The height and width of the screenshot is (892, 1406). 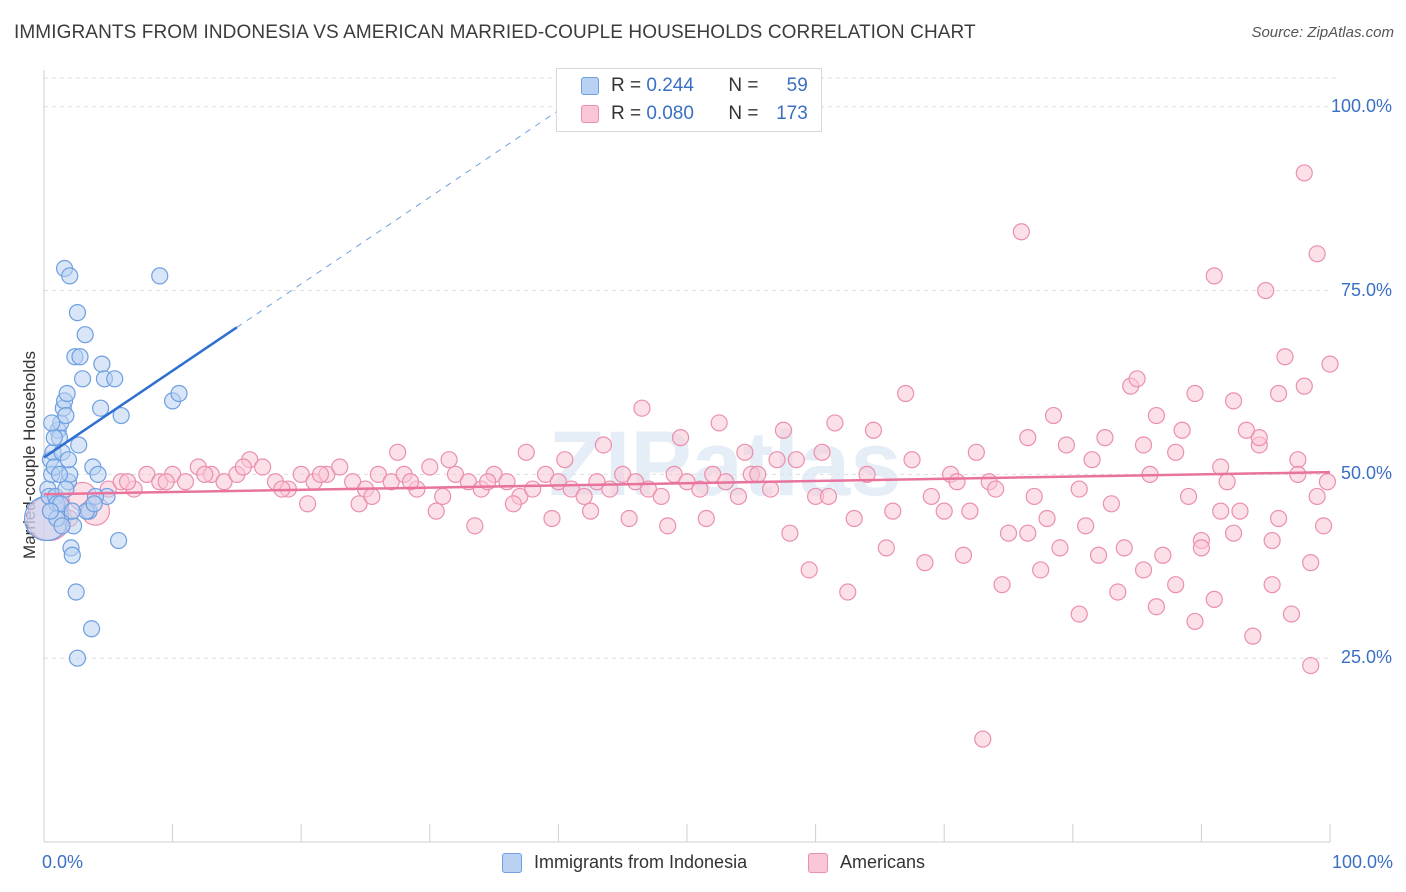 I want to click on legend-item-indonesia: Immigrants from Indonesia, so click(x=624, y=862).